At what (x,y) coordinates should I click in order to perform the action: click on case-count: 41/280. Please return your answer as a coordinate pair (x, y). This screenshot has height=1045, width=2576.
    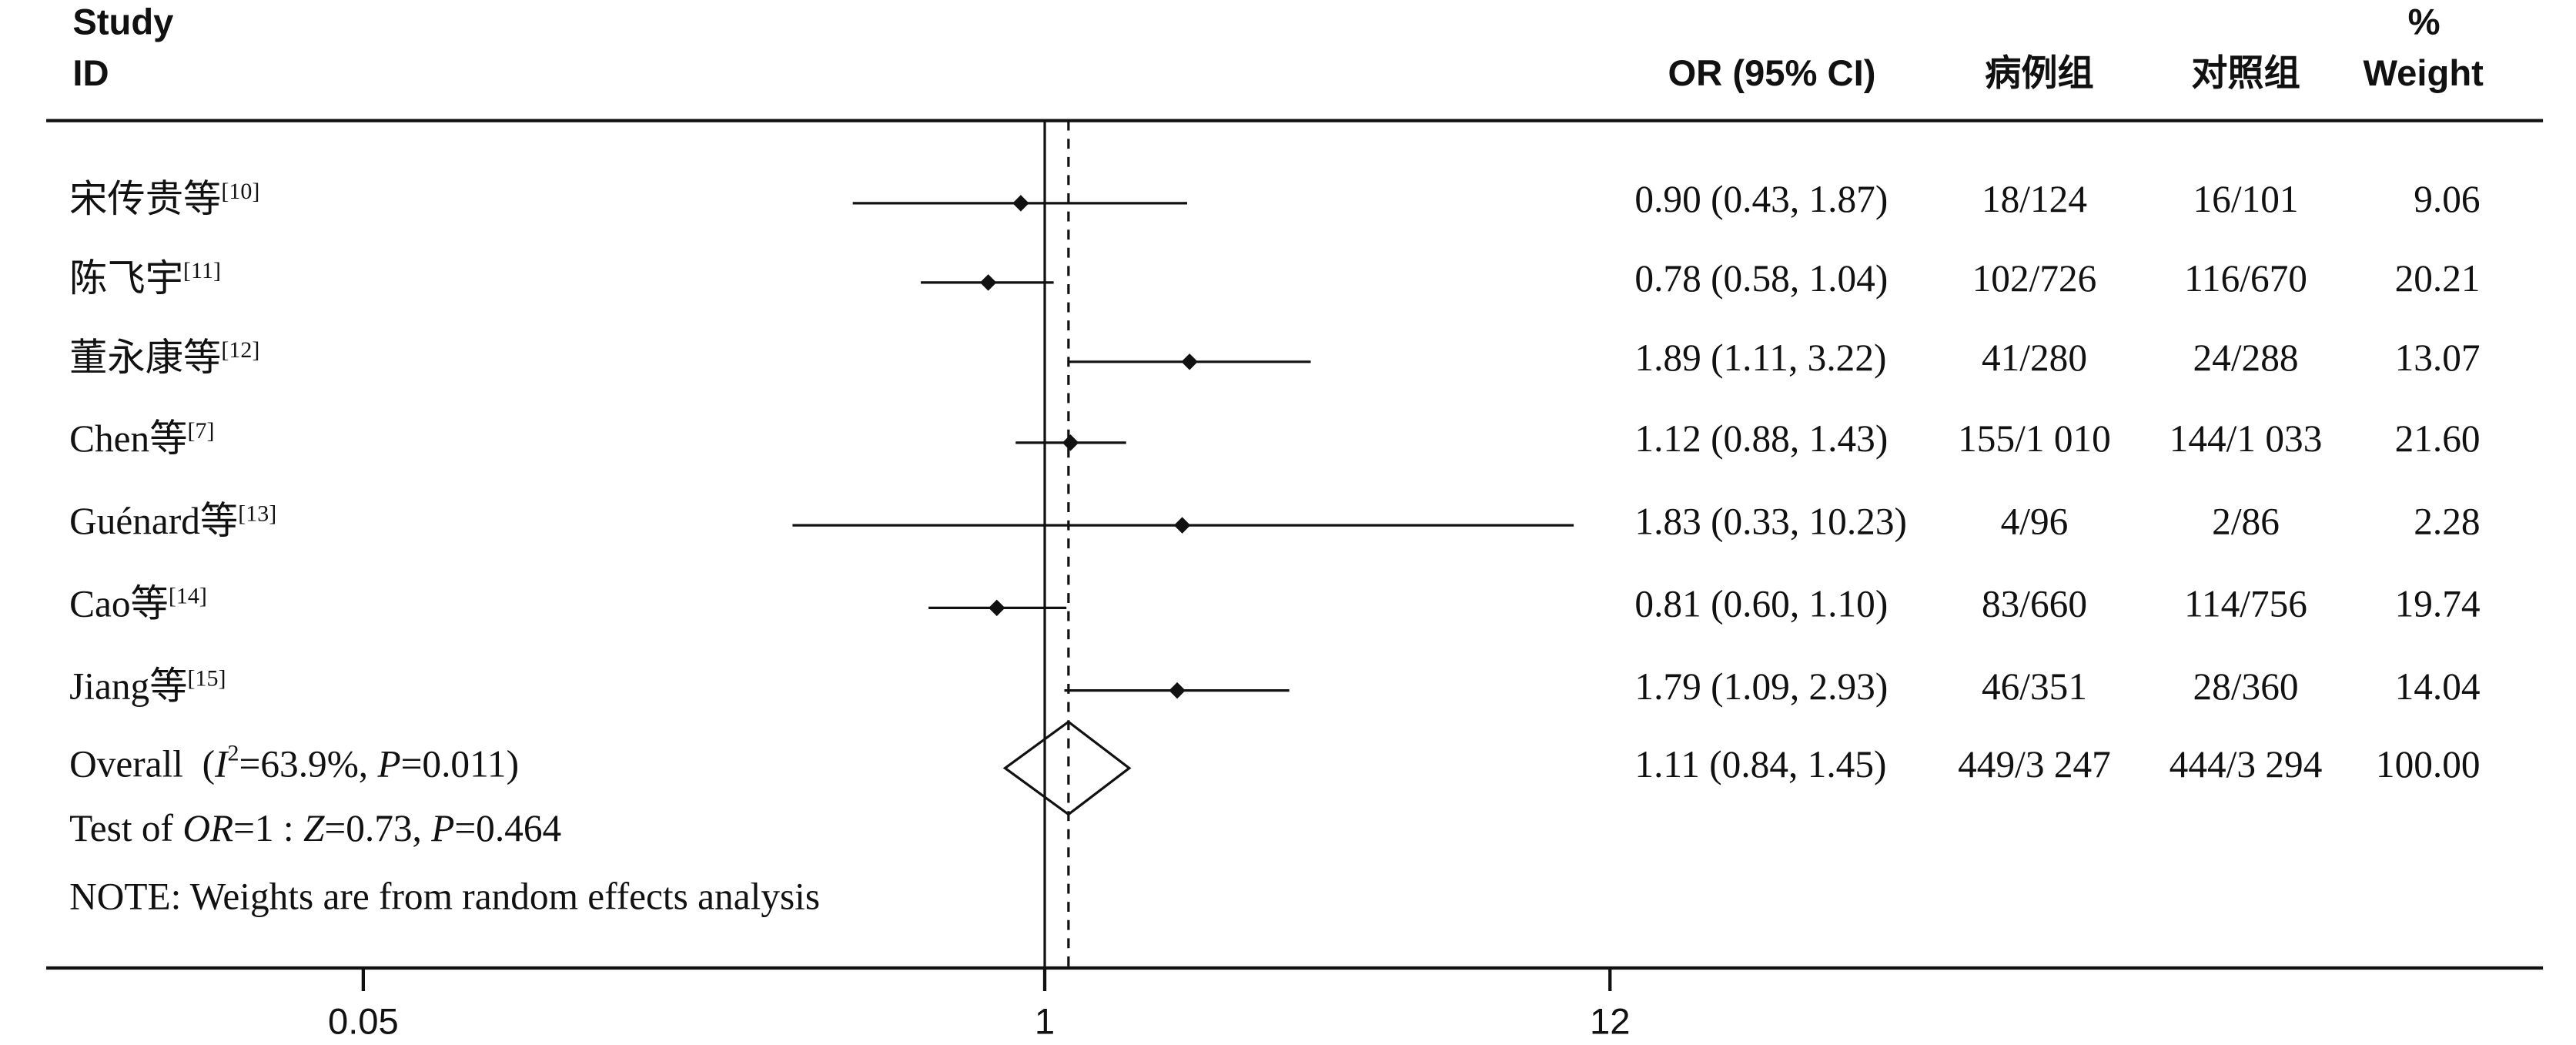
    Looking at the image, I should click on (2035, 358).